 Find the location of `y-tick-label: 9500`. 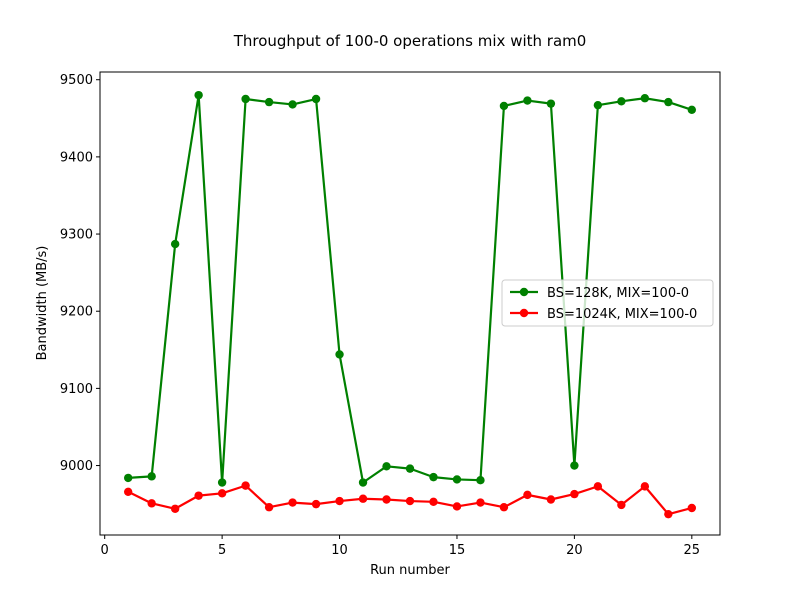

y-tick-label: 9500 is located at coordinates (76, 80).